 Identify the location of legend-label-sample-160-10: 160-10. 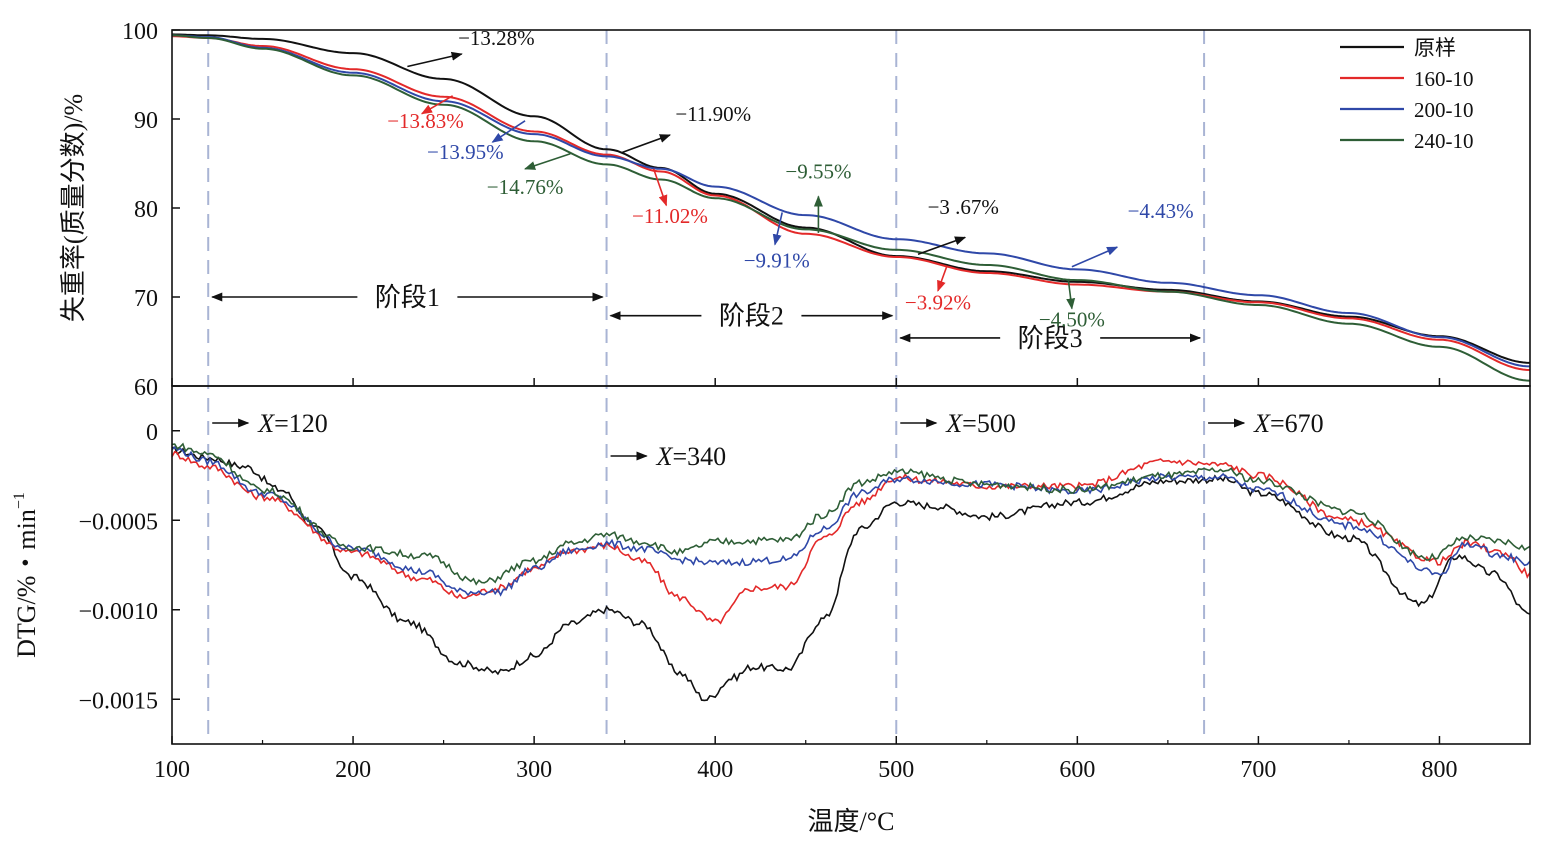
(1444, 79).